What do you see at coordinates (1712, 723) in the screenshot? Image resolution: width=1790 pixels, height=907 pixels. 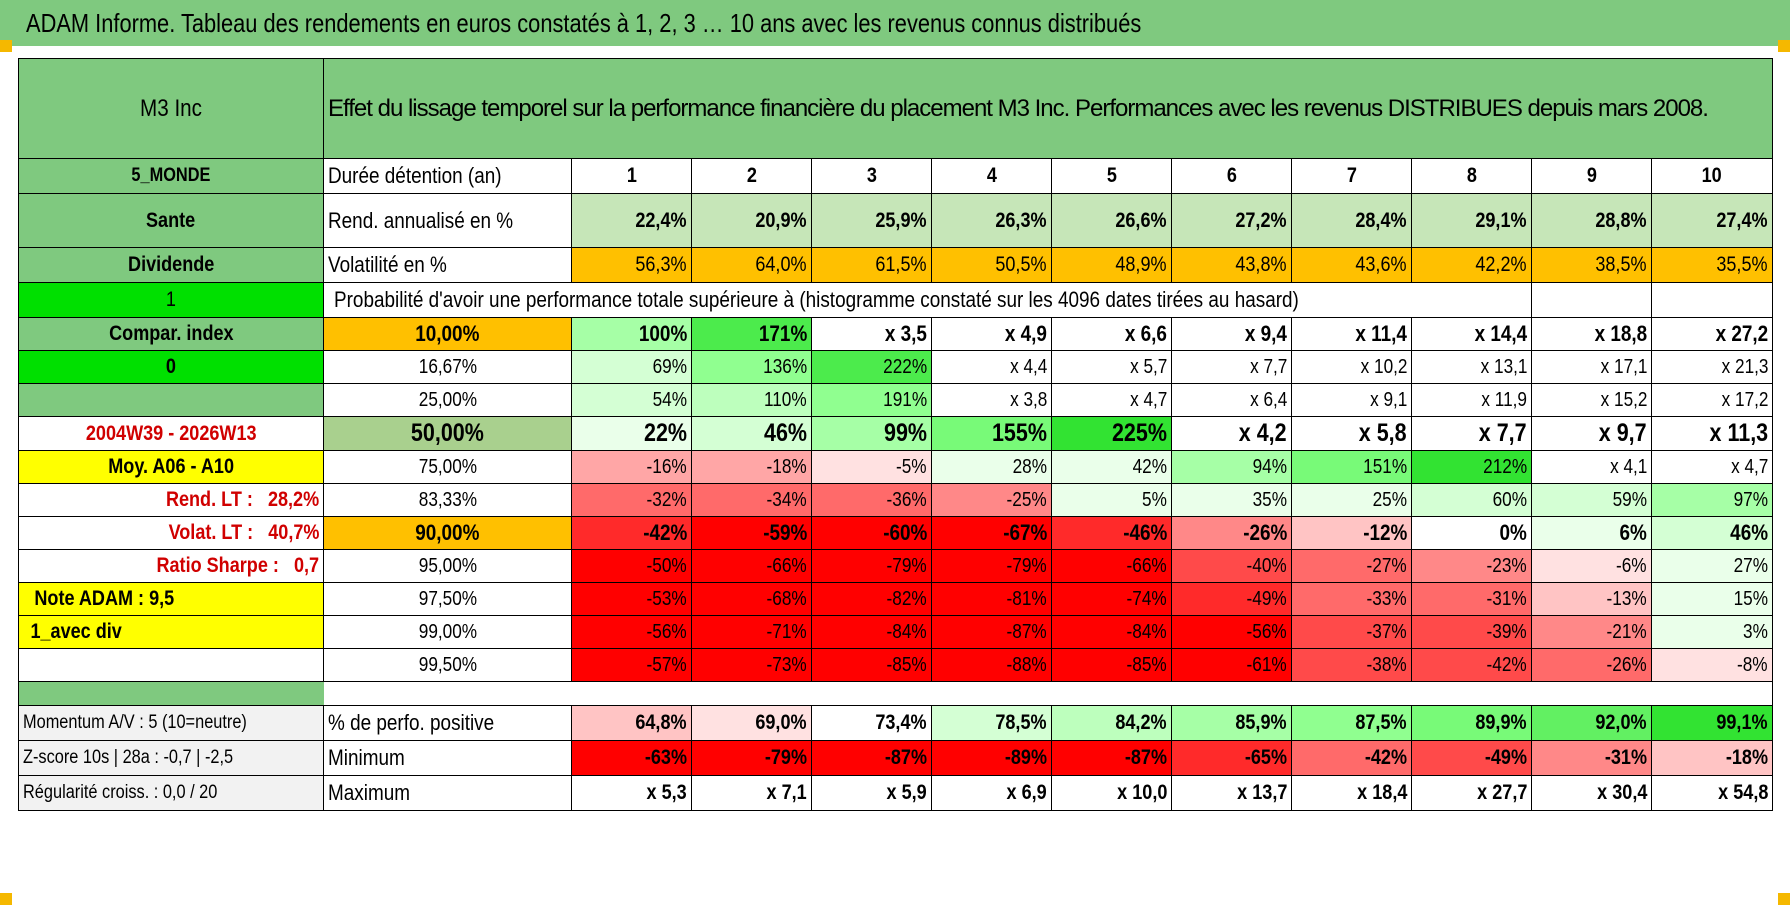 I see `pos-value: 99,1%` at bounding box center [1712, 723].